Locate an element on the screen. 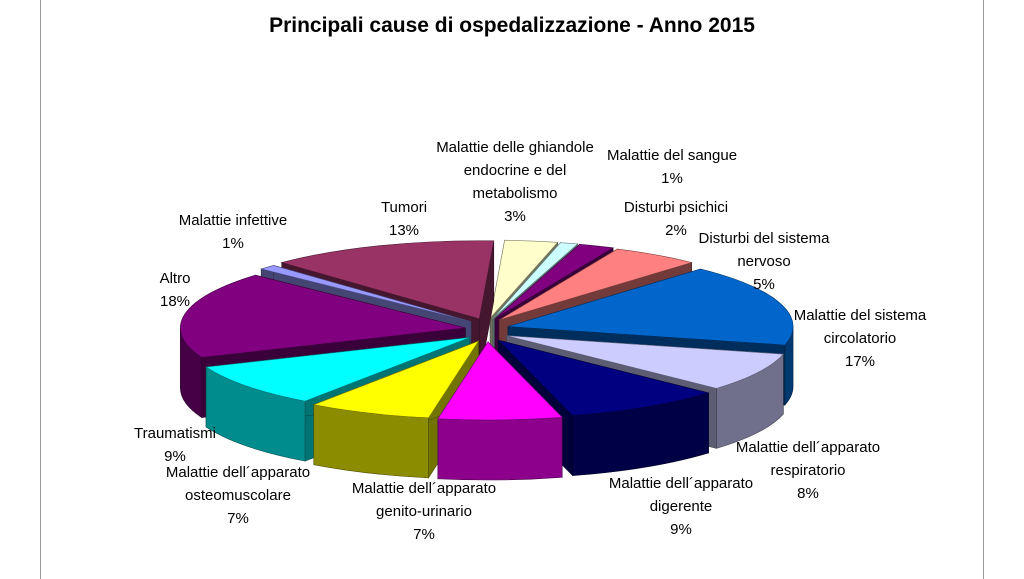 The height and width of the screenshot is (579, 1024). slice-label-line: Disturbi psichici is located at coordinates (676, 207).